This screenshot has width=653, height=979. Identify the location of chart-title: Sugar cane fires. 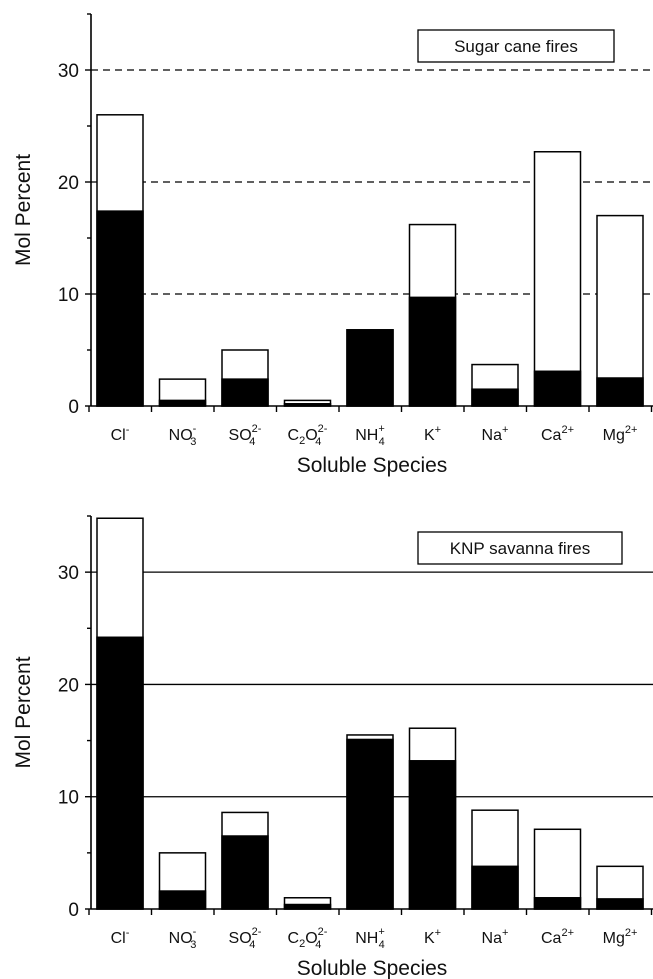
(516, 46).